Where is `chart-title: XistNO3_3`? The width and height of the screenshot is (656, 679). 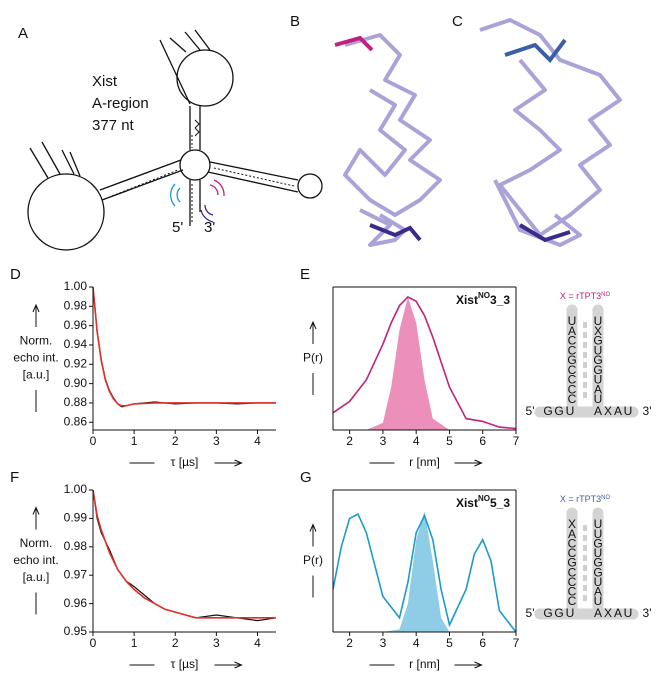
chart-title: XistNO3_3 is located at coordinates (483, 299).